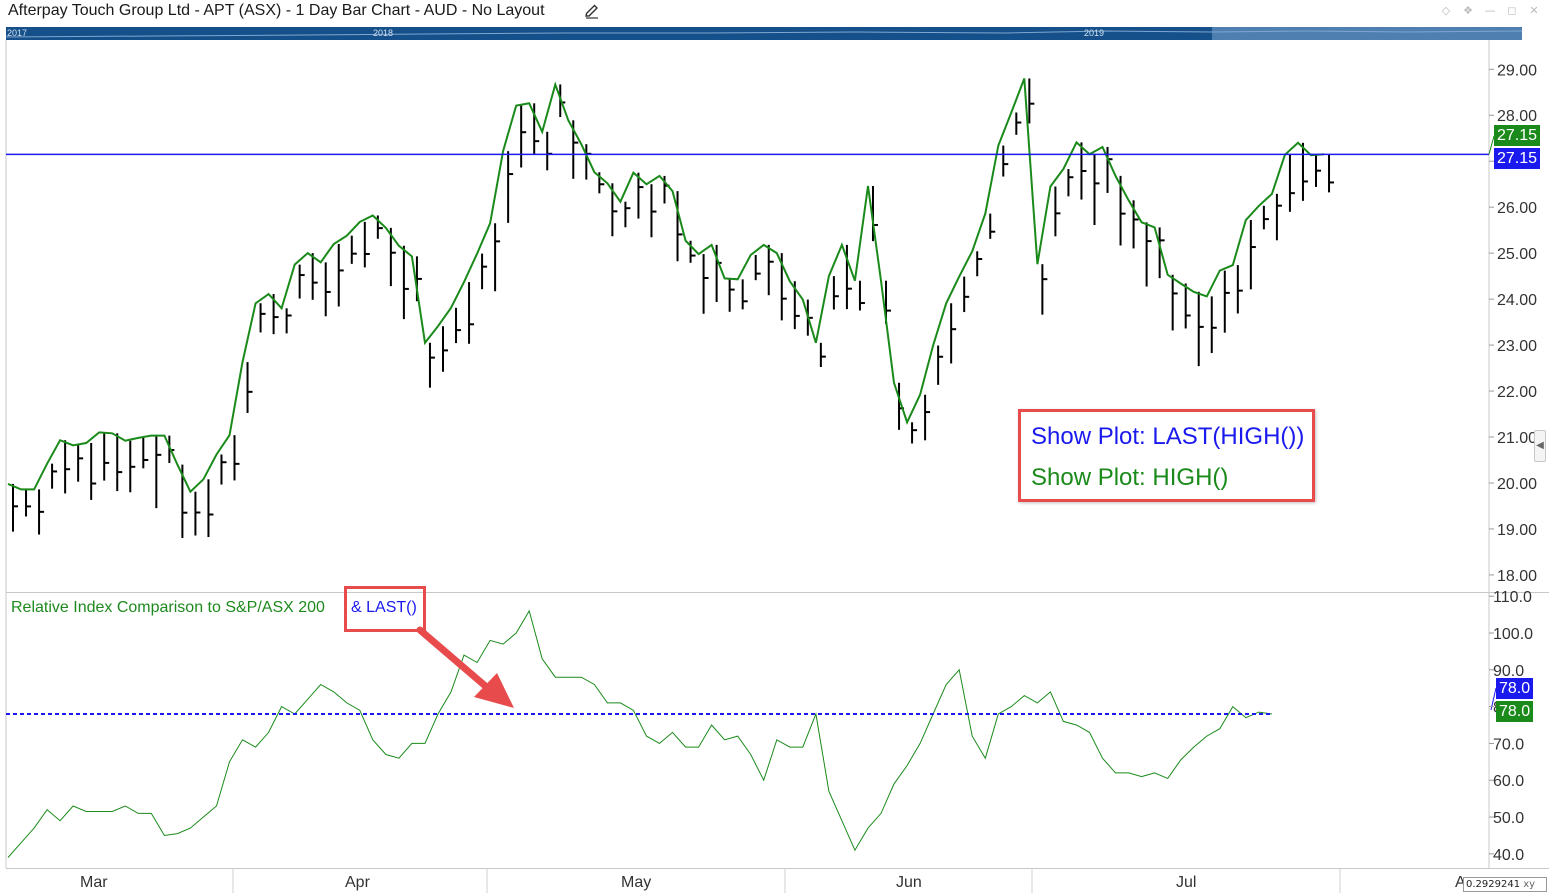 Image resolution: width=1549 pixels, height=893 pixels. I want to click on annotation-arrow-head, so click(494, 690).